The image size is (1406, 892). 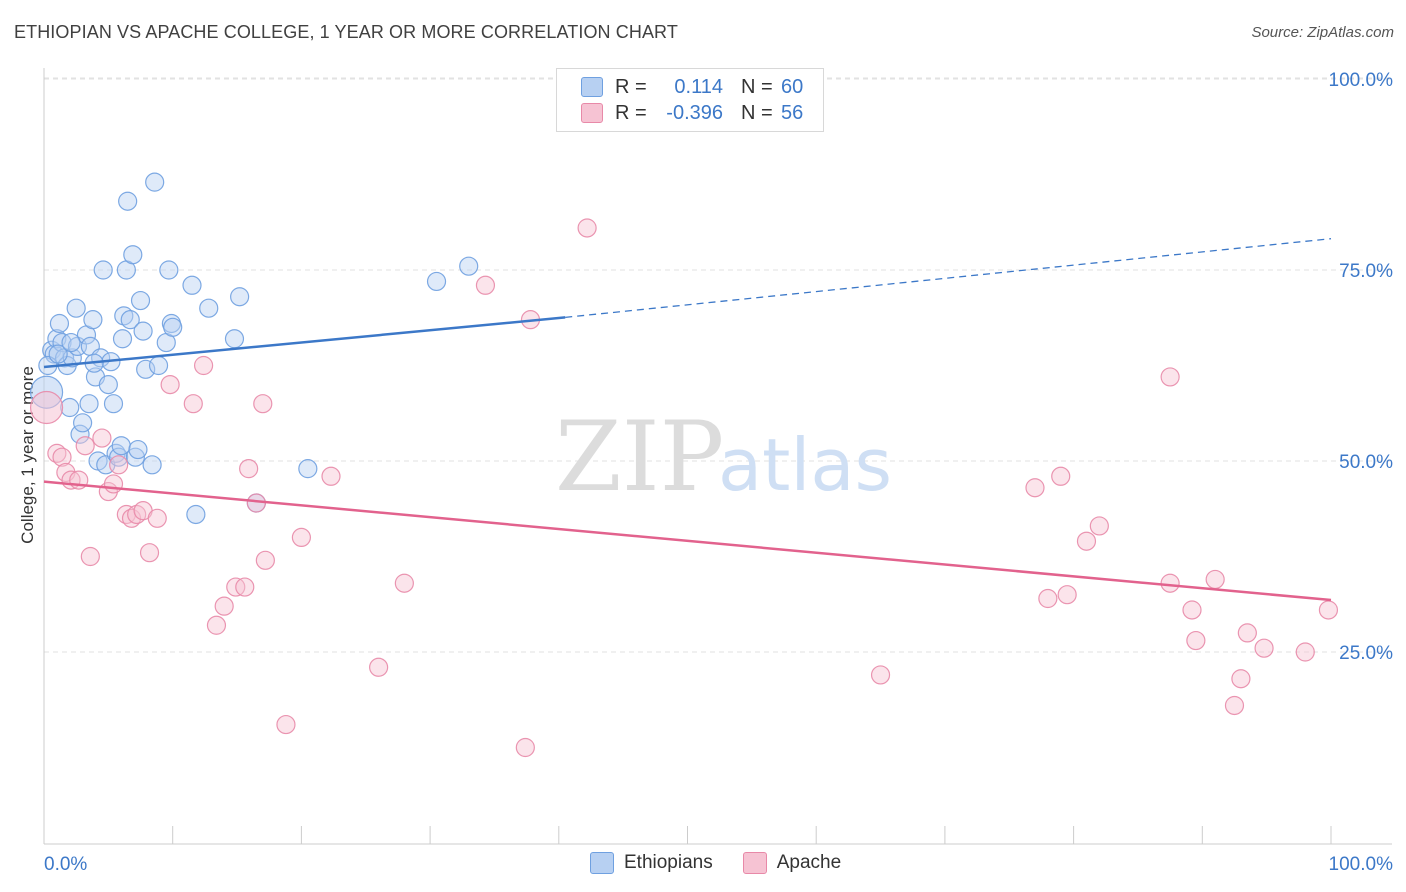 What do you see at coordinates (1366, 462) in the screenshot?
I see `y-tick-label-50: 50.0%` at bounding box center [1366, 462].